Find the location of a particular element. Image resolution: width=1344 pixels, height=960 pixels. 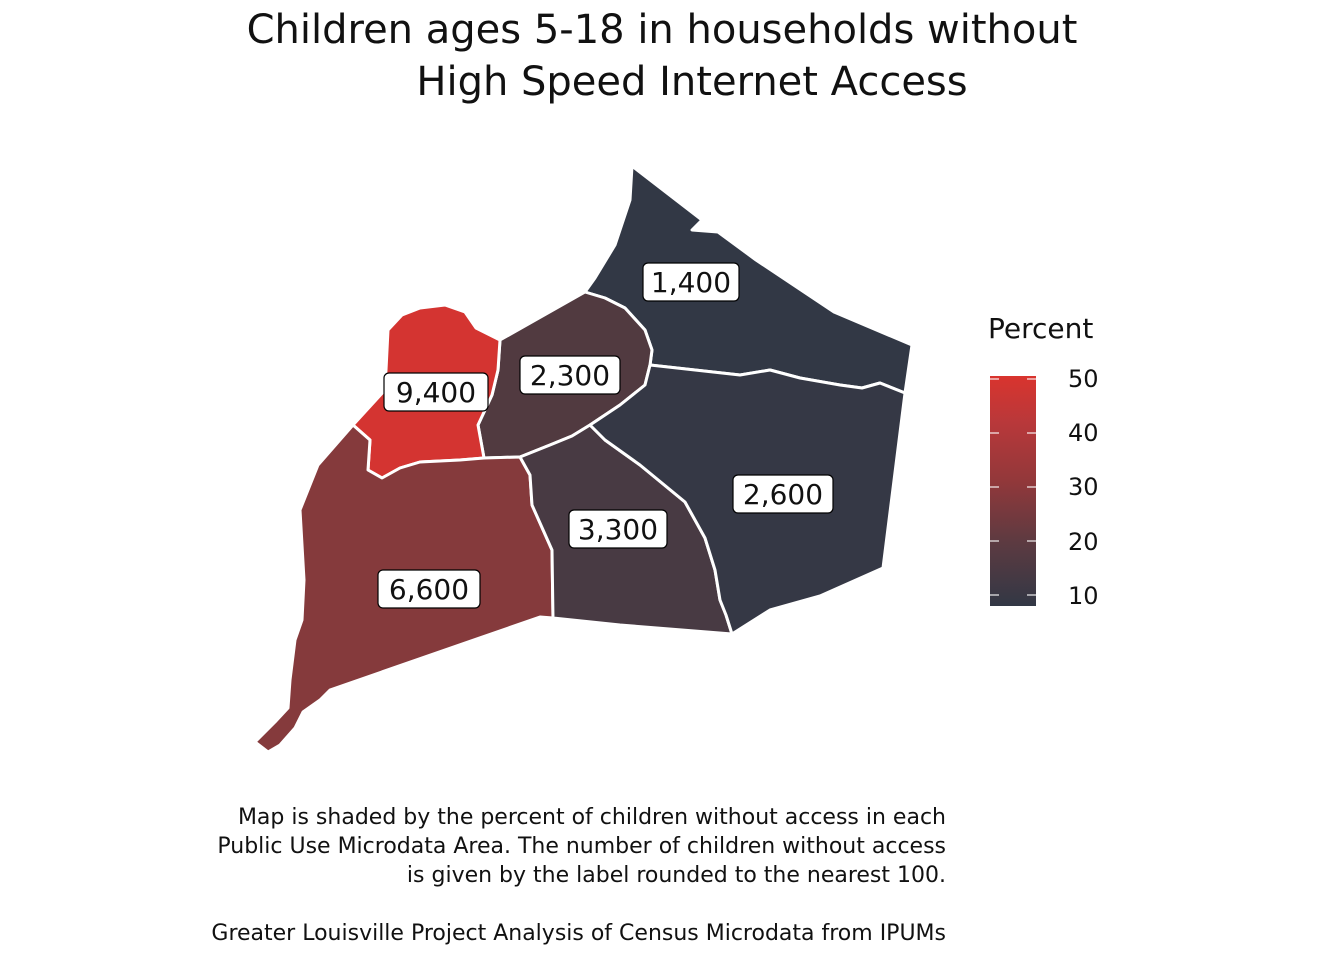

region-label: 6,600 is located at coordinates (429, 589).